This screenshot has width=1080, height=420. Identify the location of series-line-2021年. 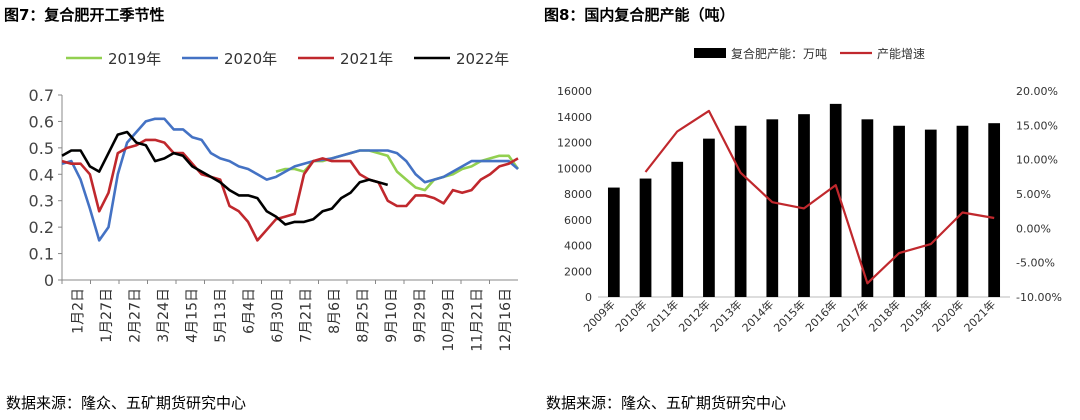
(290, 190).